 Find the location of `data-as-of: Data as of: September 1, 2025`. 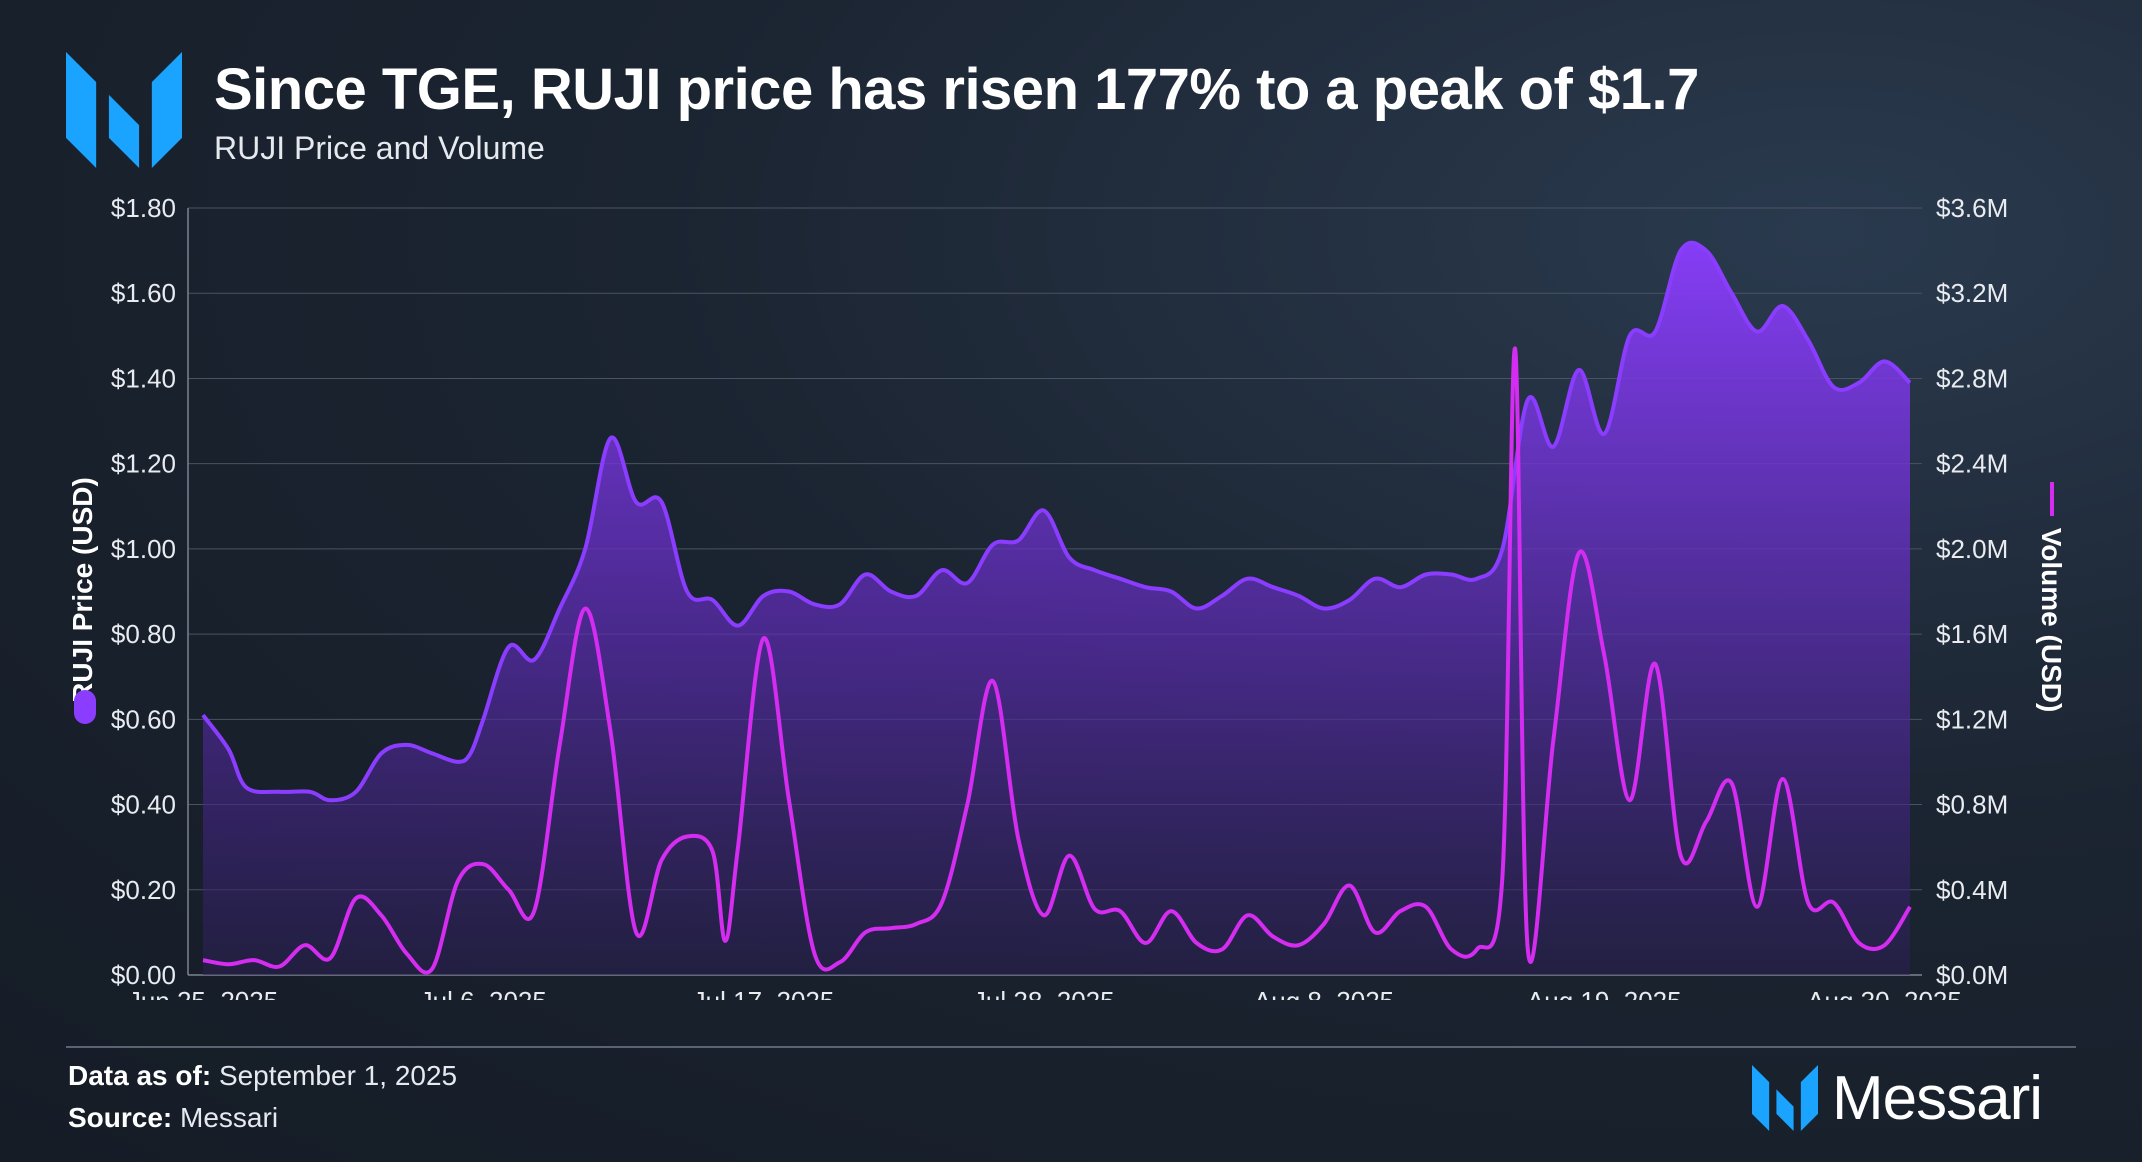

data-as-of: Data as of: September 1, 2025 is located at coordinates (263, 1075).